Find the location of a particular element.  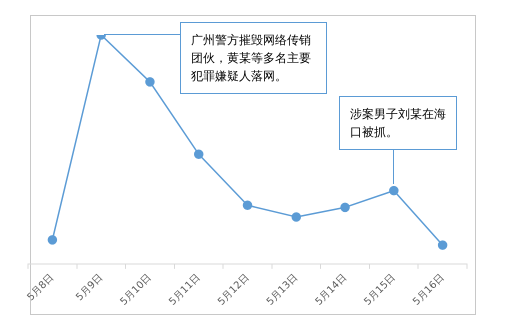

x-tick-label: 5月14日 is located at coordinates (332, 290).